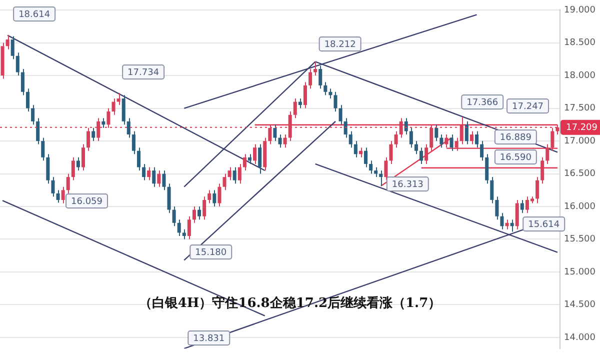 The image size is (600, 358). I want to click on annotation: 15.614, so click(544, 225).